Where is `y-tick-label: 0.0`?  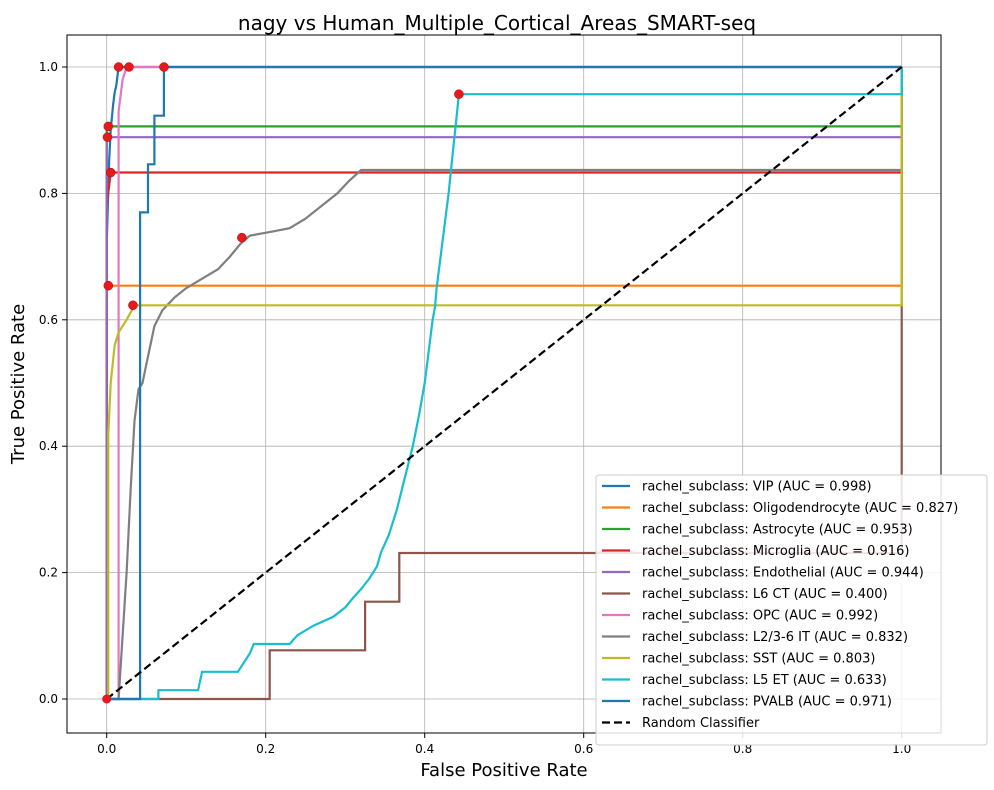
y-tick-label: 0.0 is located at coordinates (48, 699).